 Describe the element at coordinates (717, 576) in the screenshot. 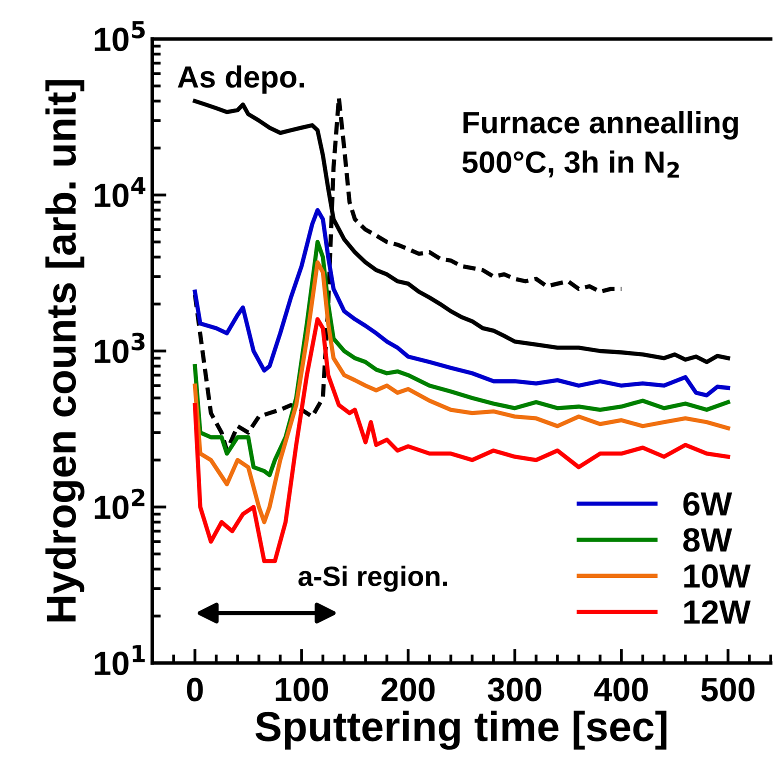

I see `legend-label: 10W` at that location.